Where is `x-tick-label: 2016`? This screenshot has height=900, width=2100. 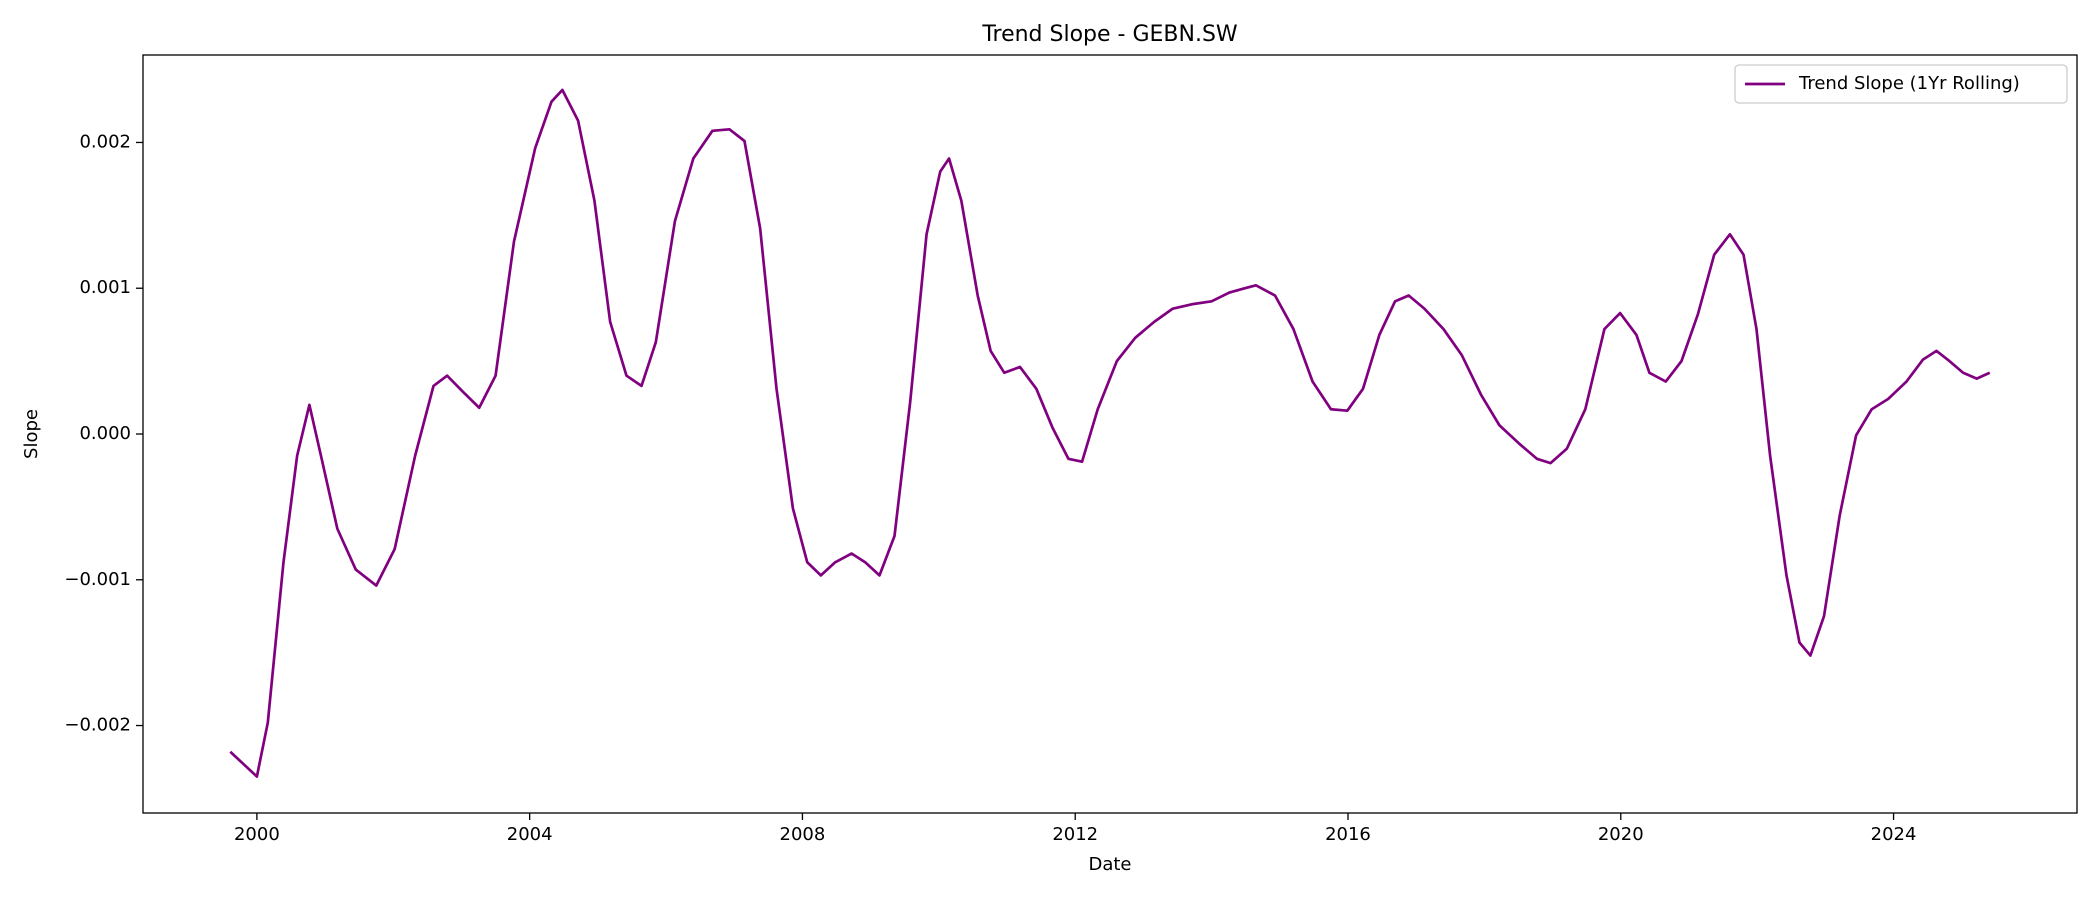
x-tick-label: 2016 is located at coordinates (1348, 834).